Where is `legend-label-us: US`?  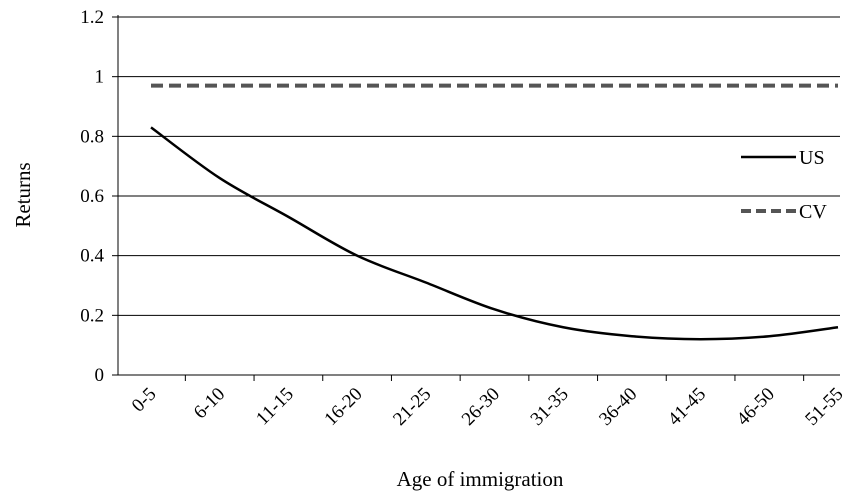
legend-label-us: US is located at coordinates (812, 158).